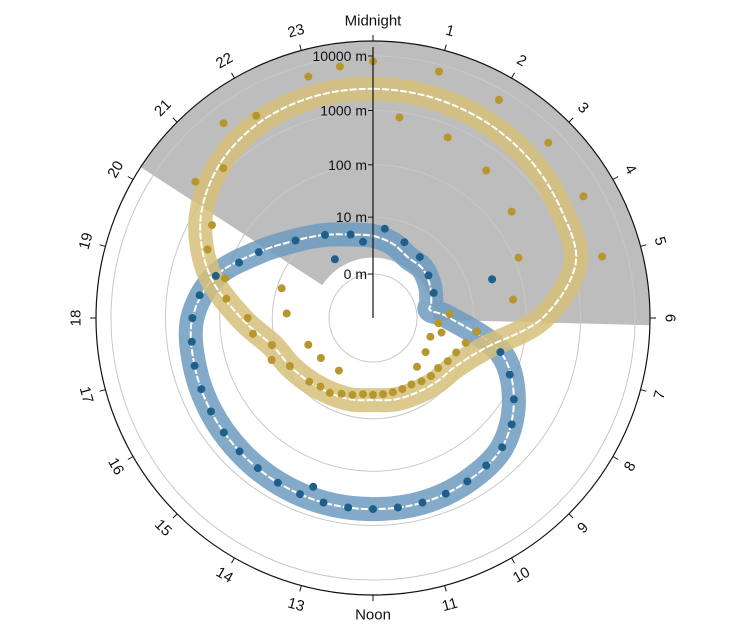 The height and width of the screenshot is (641, 746). I want to click on hour-label-0: Midnight, so click(374, 21).